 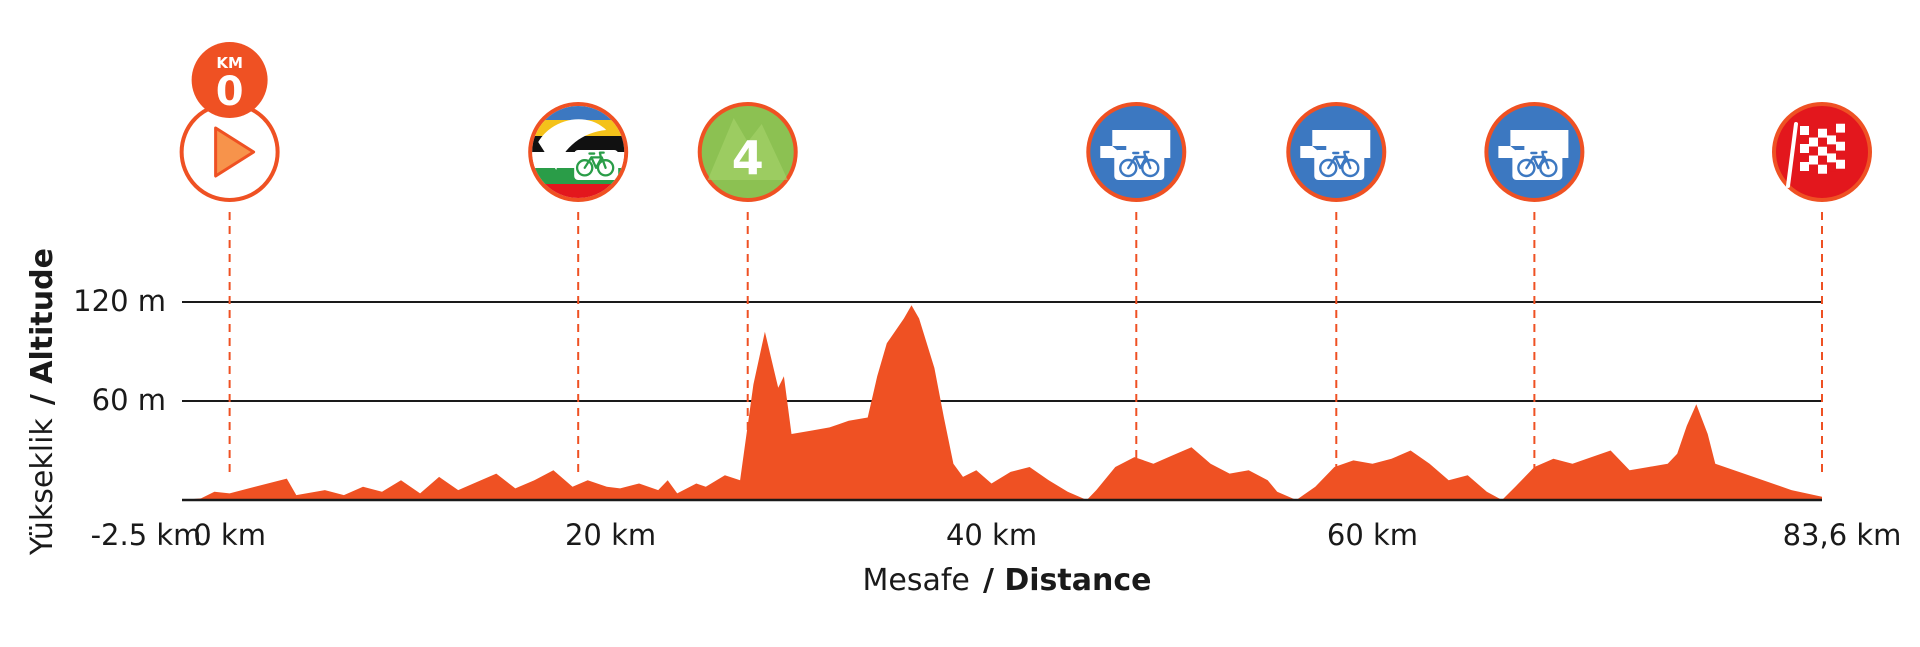 I want to click on y-axis-title: Yükseklik / Altitude, so click(x=42, y=402).